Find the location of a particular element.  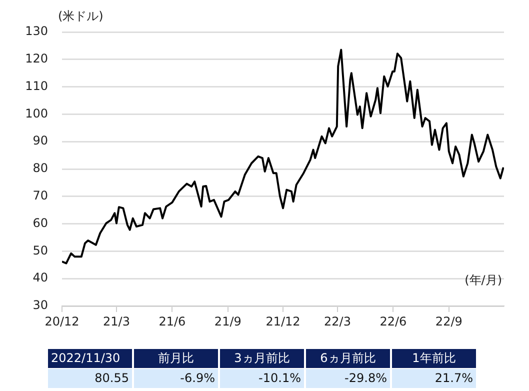

x-tick-label: 22/3 is located at coordinates (337, 321).